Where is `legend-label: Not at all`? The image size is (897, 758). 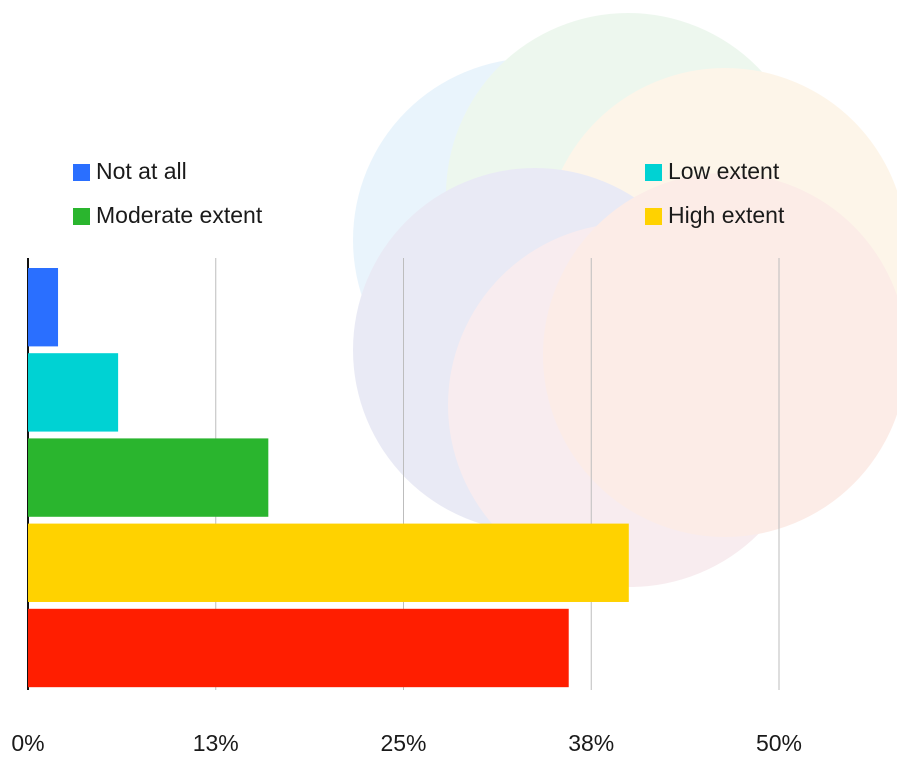 legend-label: Not at all is located at coordinates (141, 171).